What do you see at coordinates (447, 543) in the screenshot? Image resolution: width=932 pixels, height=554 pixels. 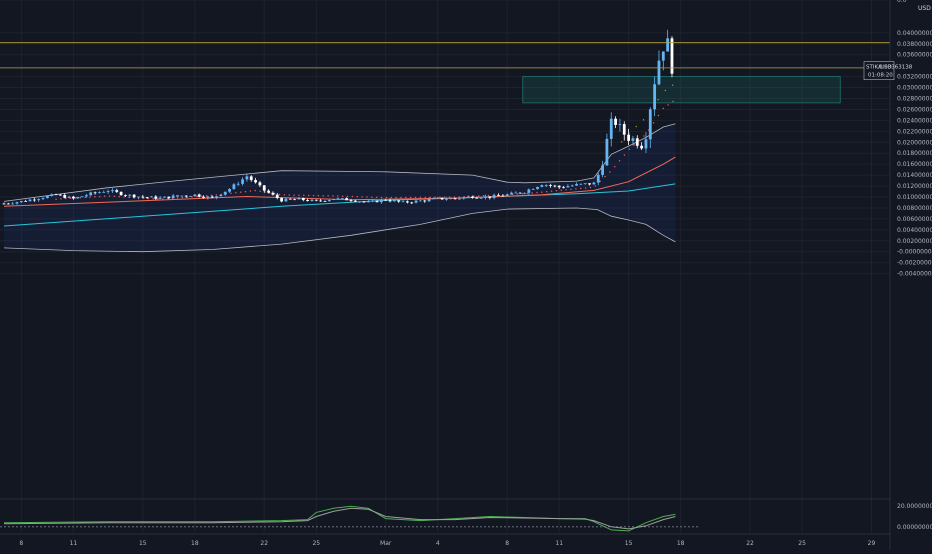 I see `time-axis: 8 11 15 18 22 25 Mar 4 8 11 15 18 22 25 29` at bounding box center [447, 543].